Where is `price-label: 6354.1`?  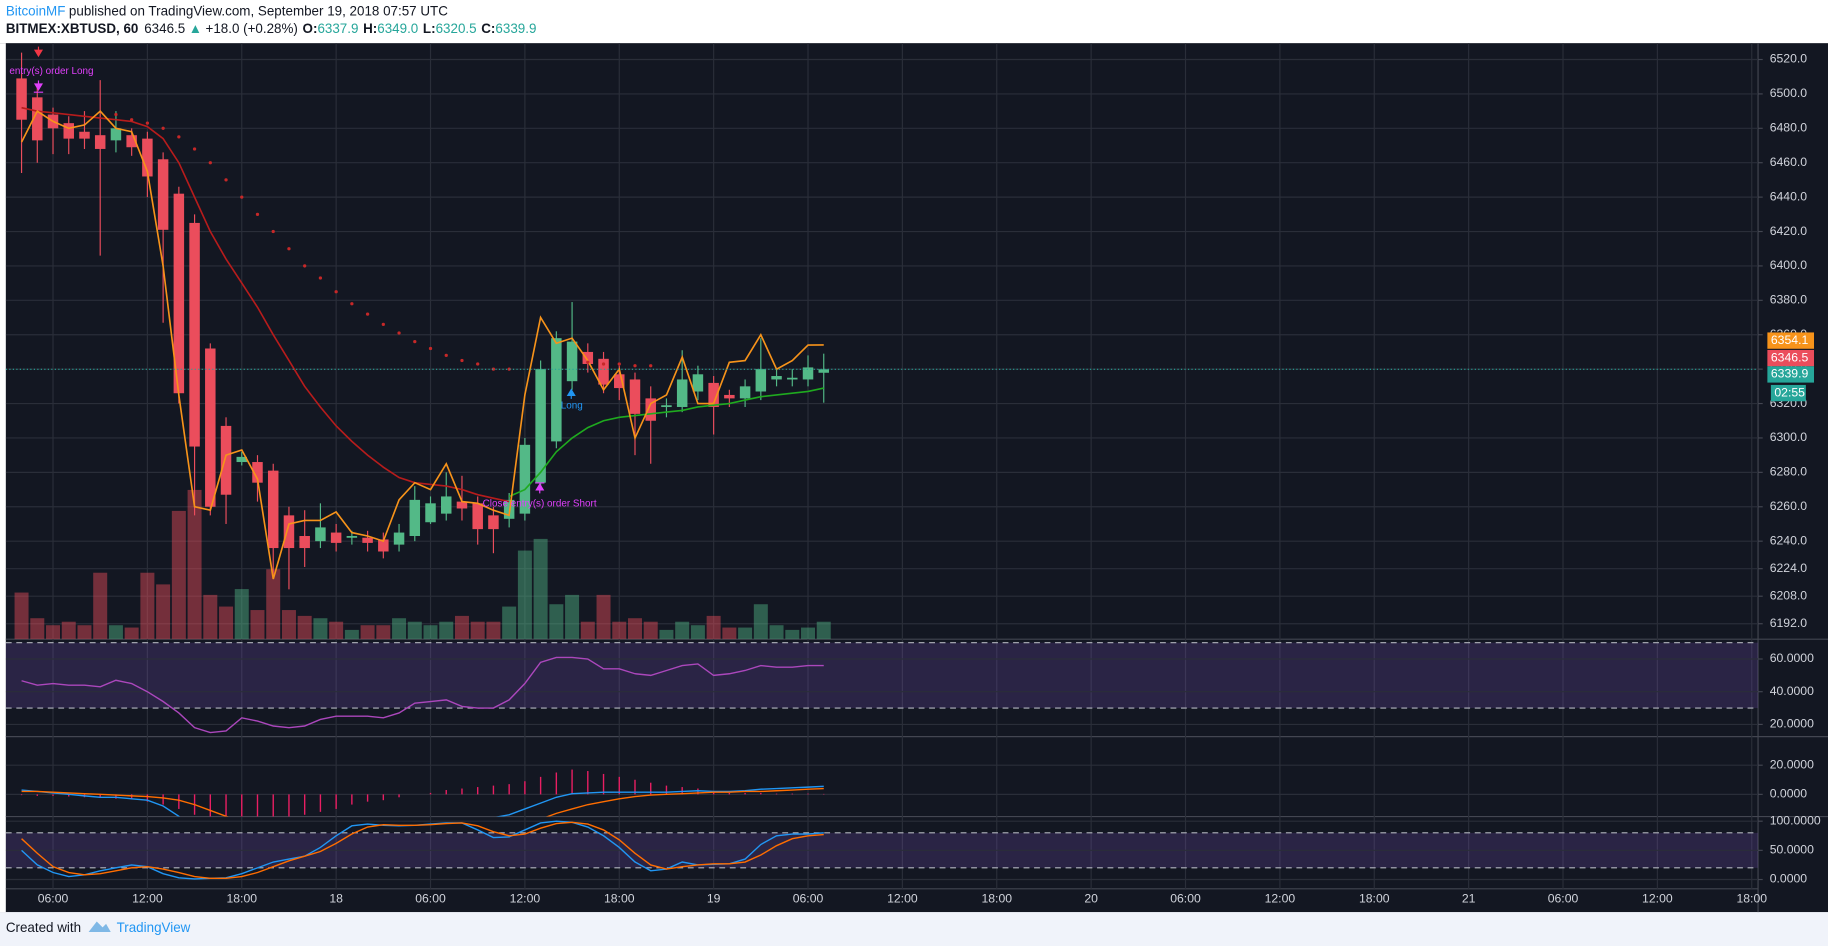
price-label: 6354.1 is located at coordinates (1790, 340).